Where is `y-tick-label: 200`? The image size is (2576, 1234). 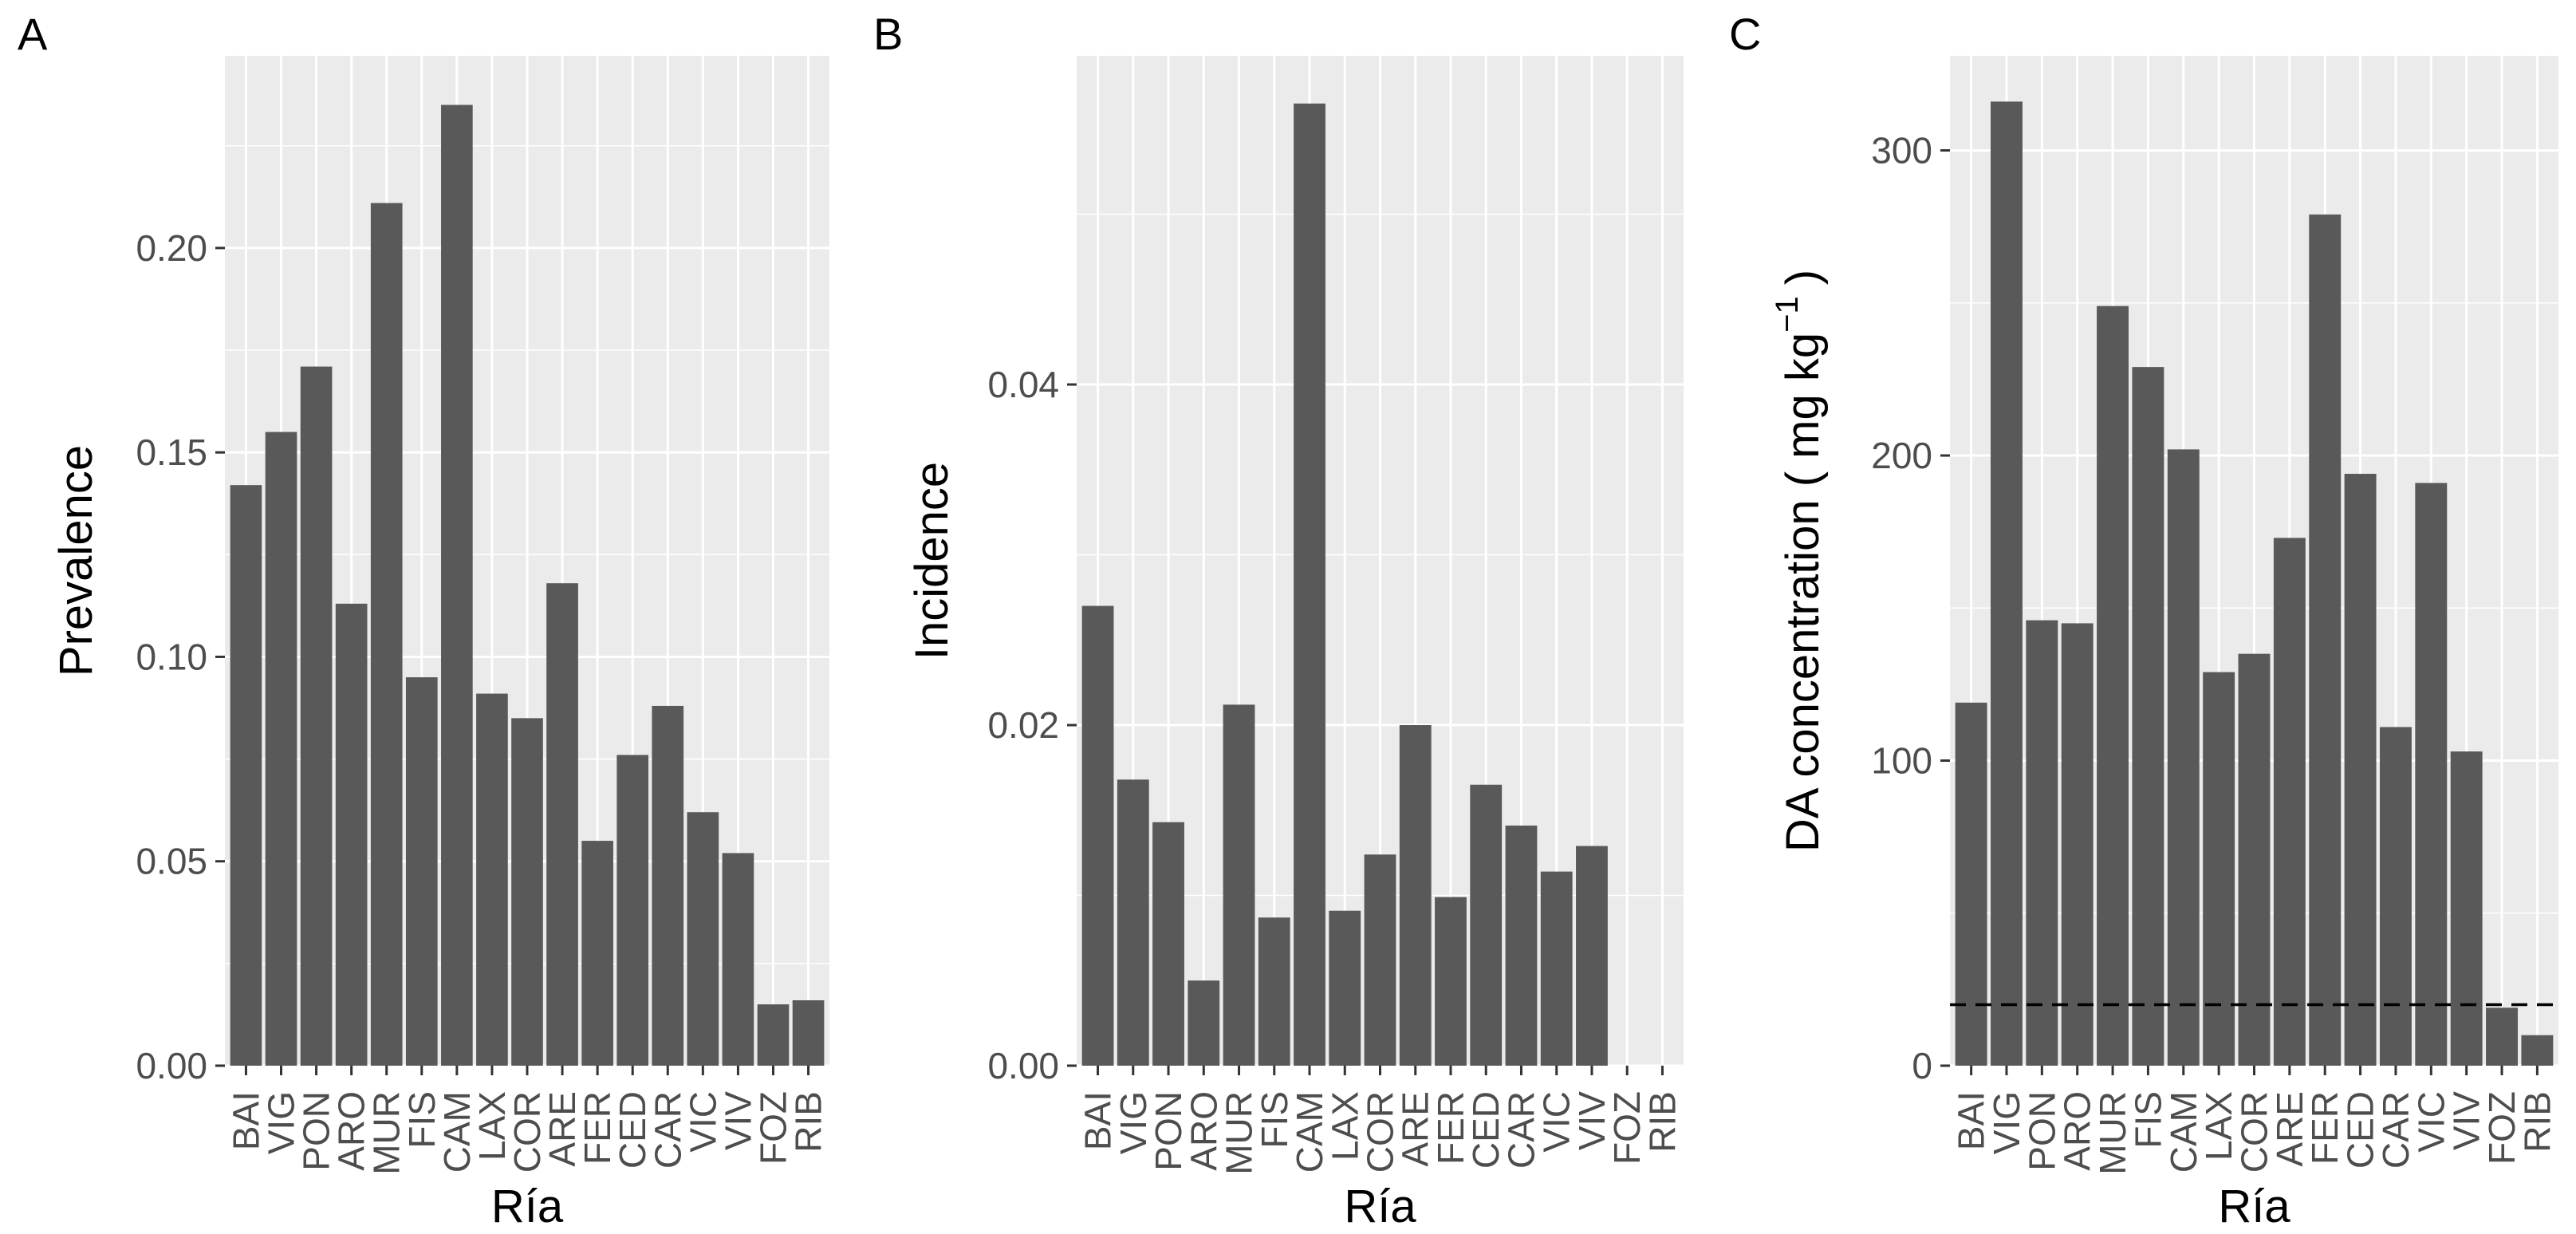 y-tick-label: 200 is located at coordinates (1901, 456).